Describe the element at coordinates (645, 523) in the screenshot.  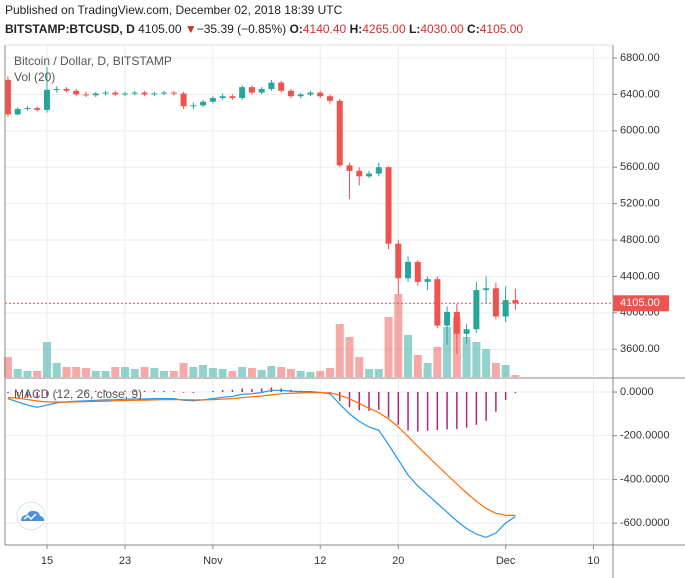
I see `y-tick-label: -600.0000` at that location.